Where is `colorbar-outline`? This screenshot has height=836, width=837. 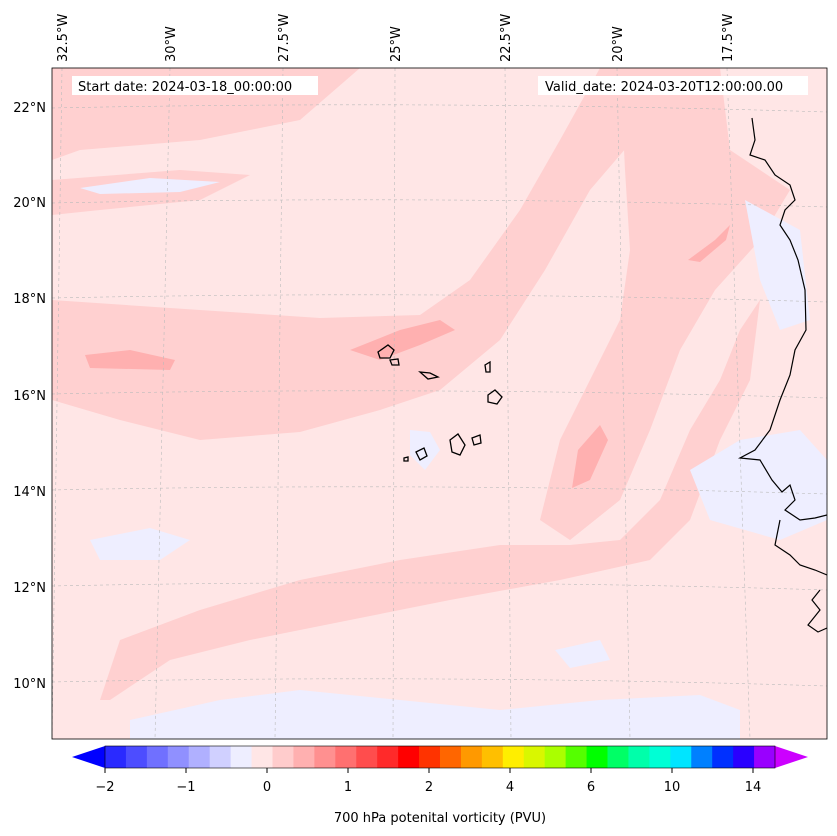 colorbar-outline is located at coordinates (440, 757).